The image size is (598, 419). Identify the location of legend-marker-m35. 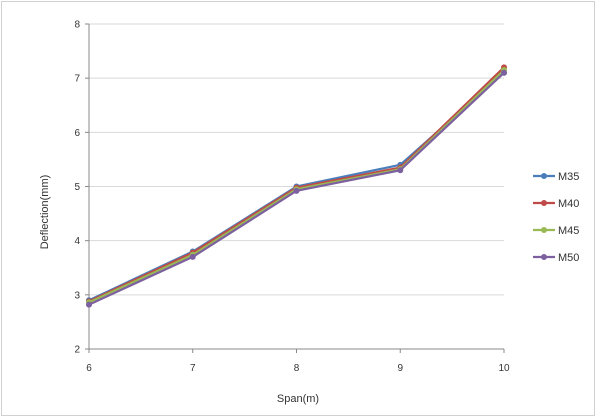
(544, 176).